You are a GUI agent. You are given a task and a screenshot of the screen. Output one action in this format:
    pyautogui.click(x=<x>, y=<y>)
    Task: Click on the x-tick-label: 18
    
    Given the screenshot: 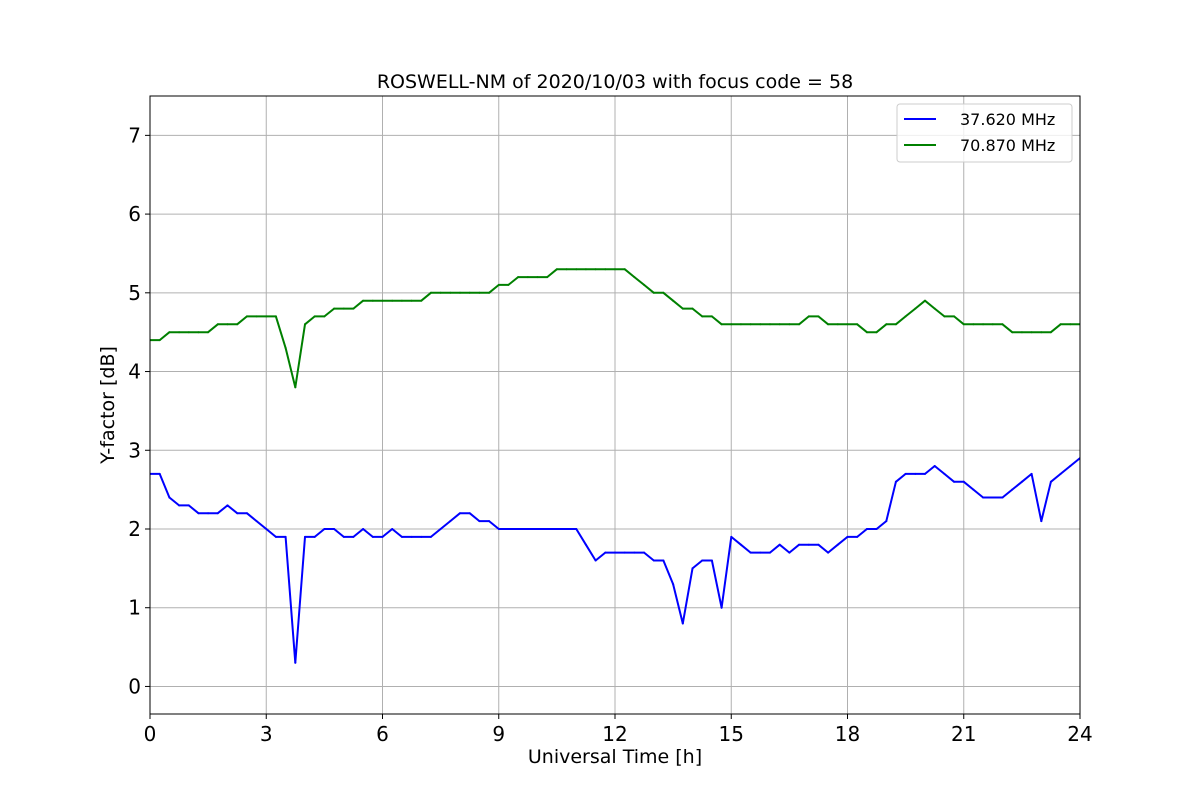 What is the action you would take?
    pyautogui.click(x=847, y=734)
    